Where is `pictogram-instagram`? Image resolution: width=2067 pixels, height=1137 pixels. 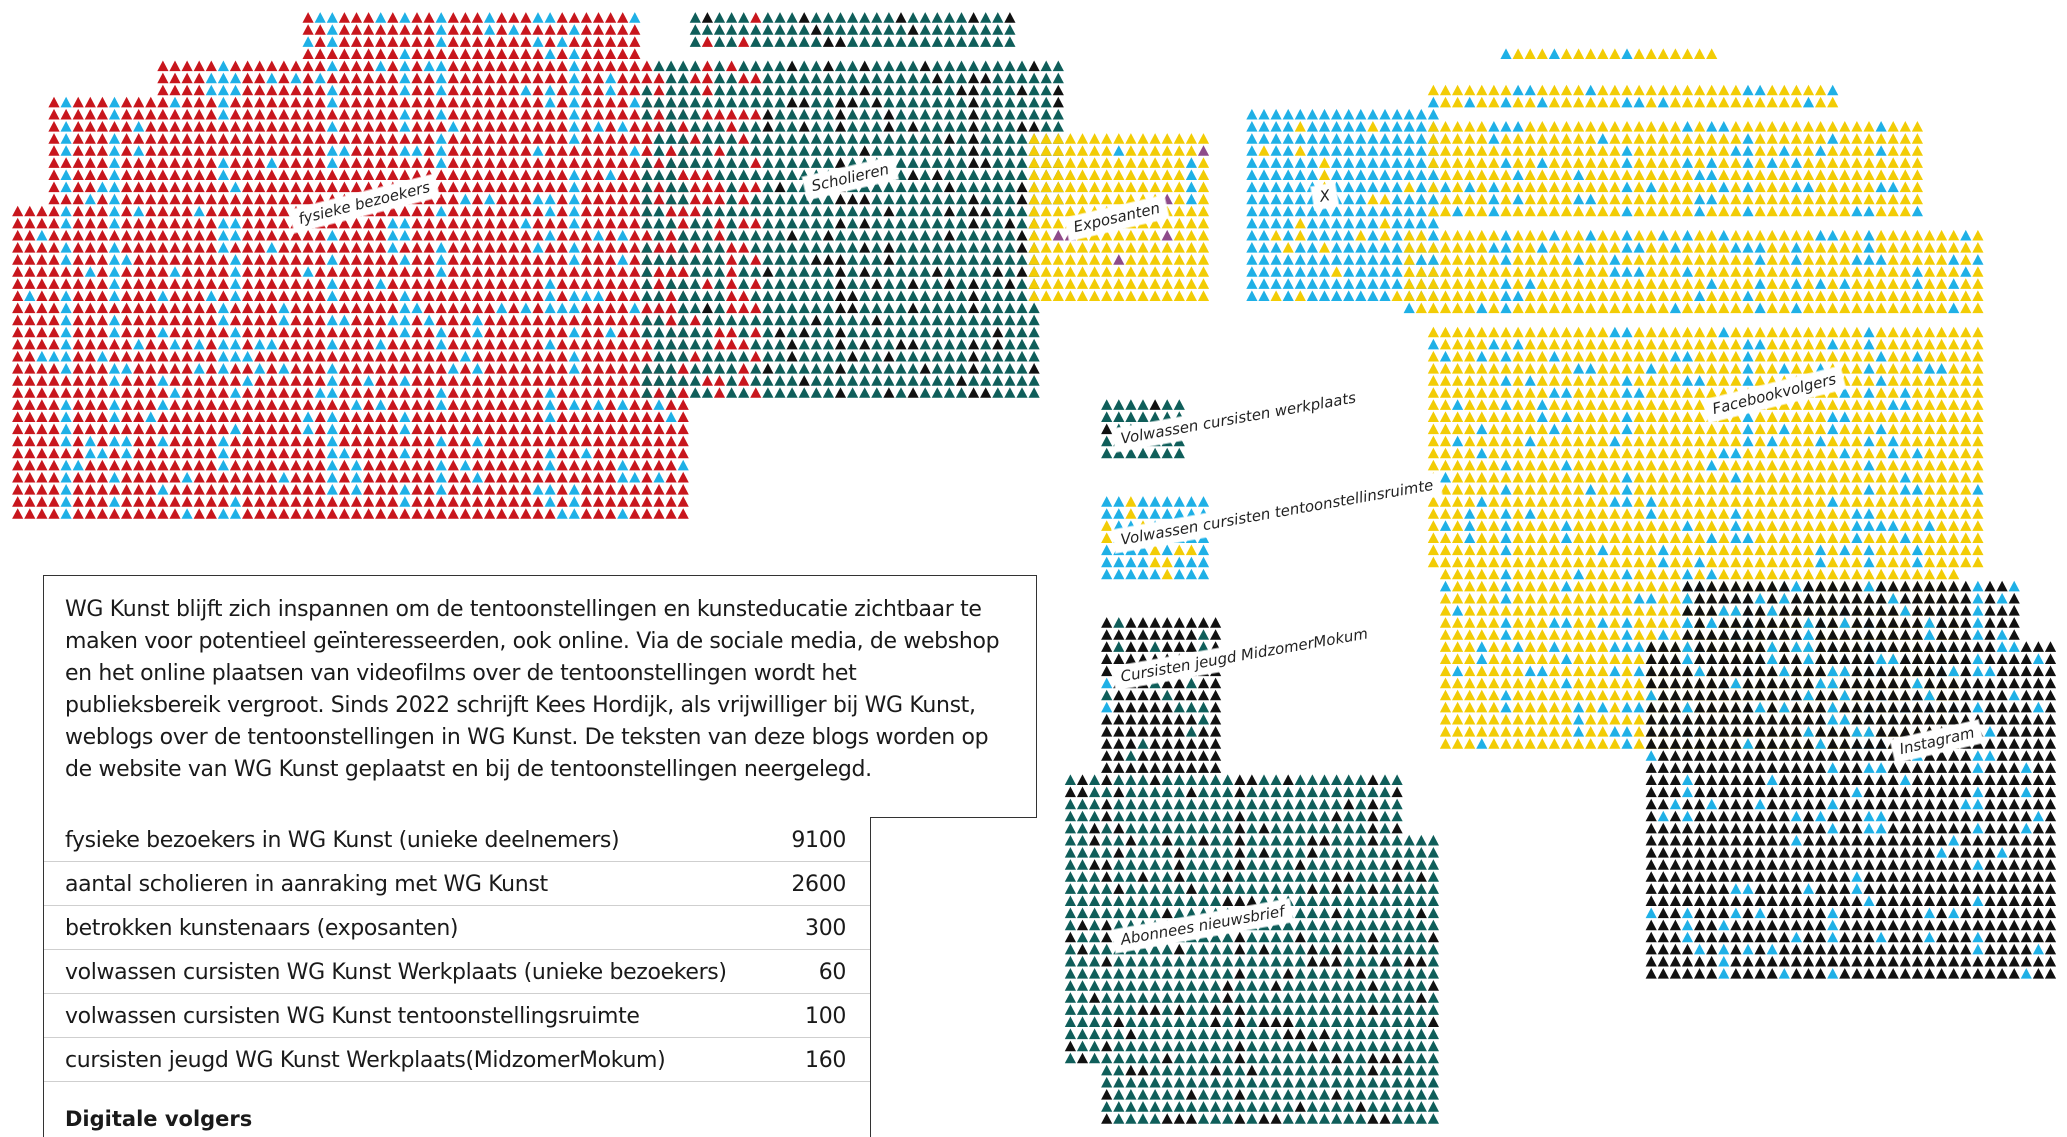 pictogram-instagram is located at coordinates (1851, 779).